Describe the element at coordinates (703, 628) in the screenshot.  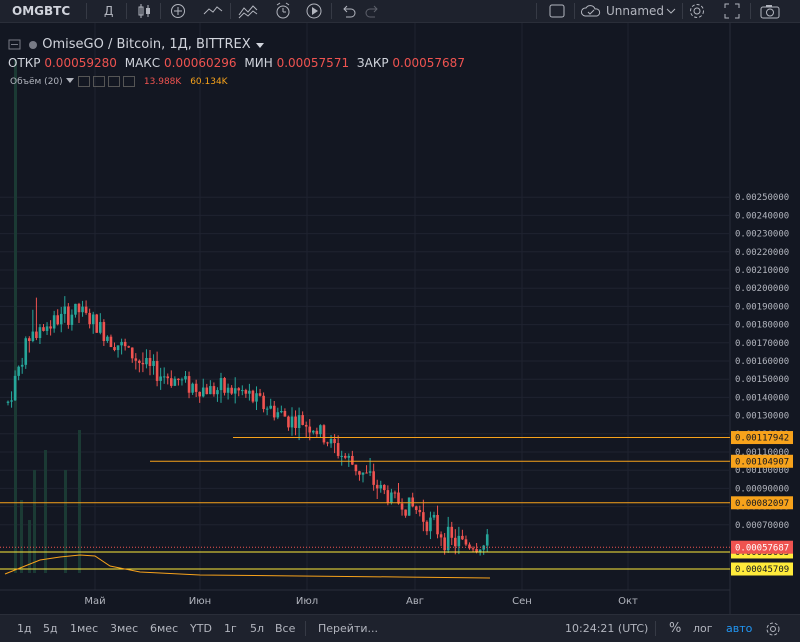
I see `log-scale-button: лог` at that location.